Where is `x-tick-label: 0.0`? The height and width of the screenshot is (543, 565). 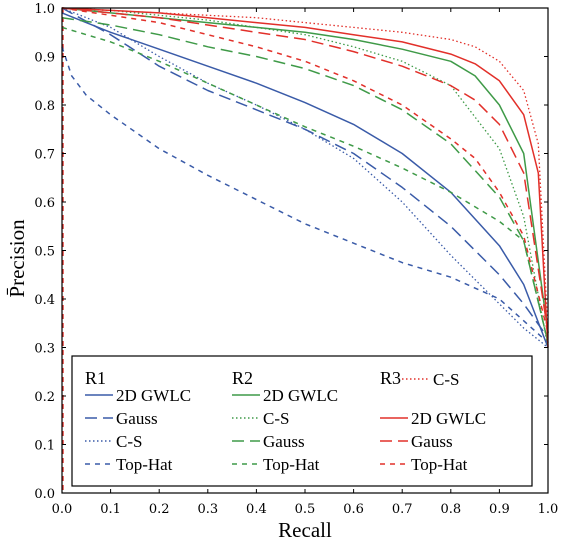 x-tick-label: 0.0 is located at coordinates (62, 509).